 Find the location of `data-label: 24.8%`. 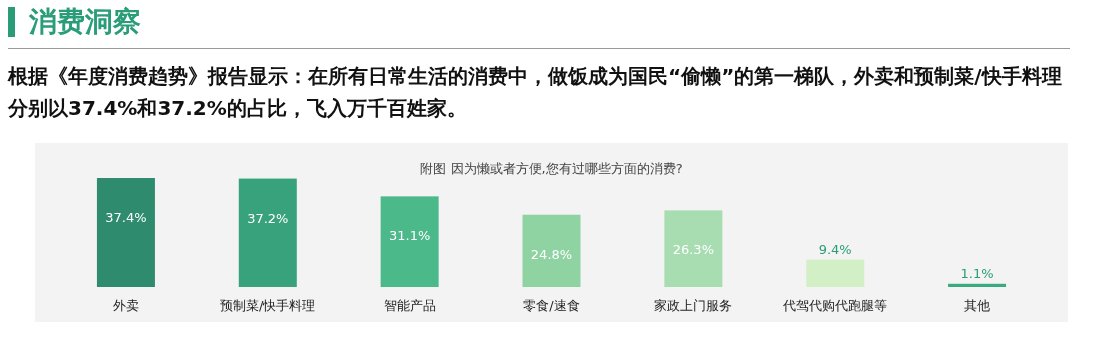

data-label: 24.8% is located at coordinates (551, 254).